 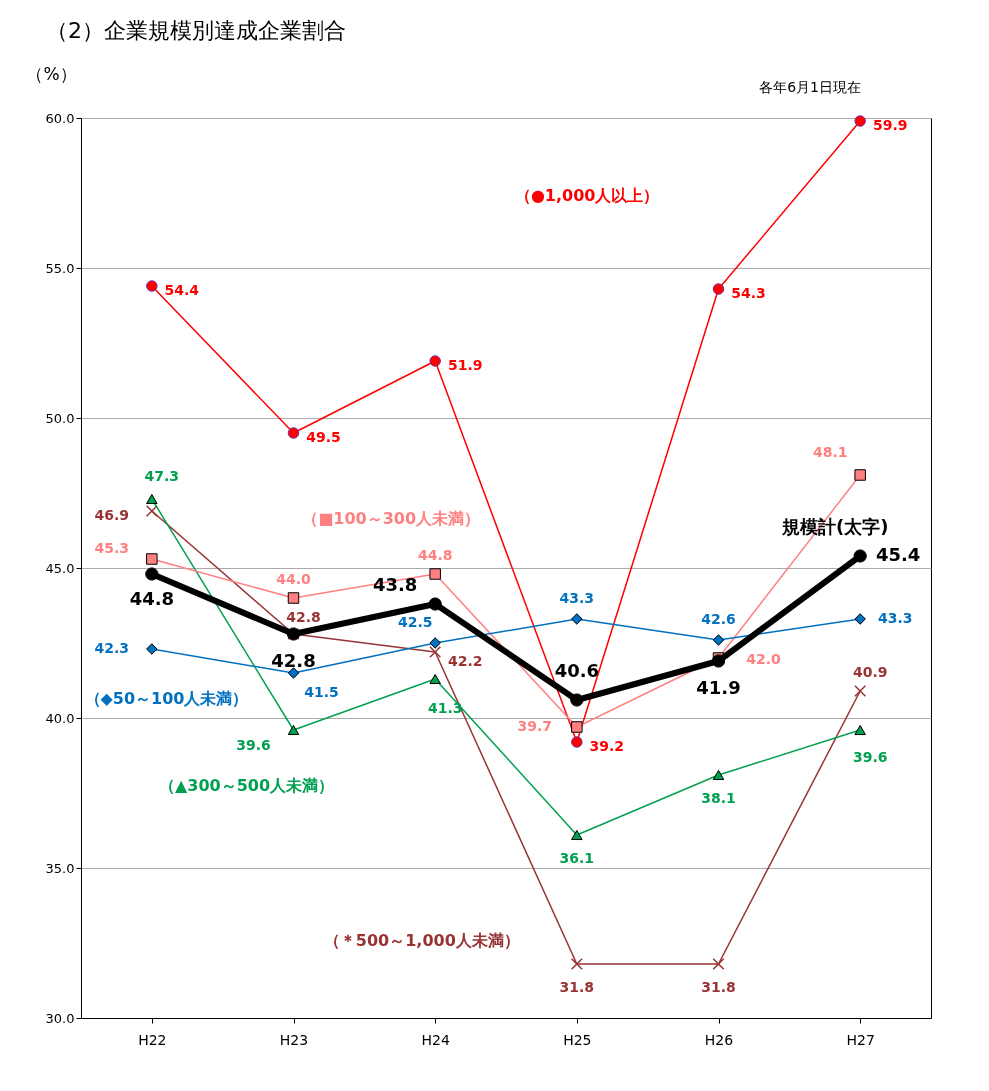 What do you see at coordinates (60, 568) in the screenshot?
I see `y-tick-label: 45.0` at bounding box center [60, 568].